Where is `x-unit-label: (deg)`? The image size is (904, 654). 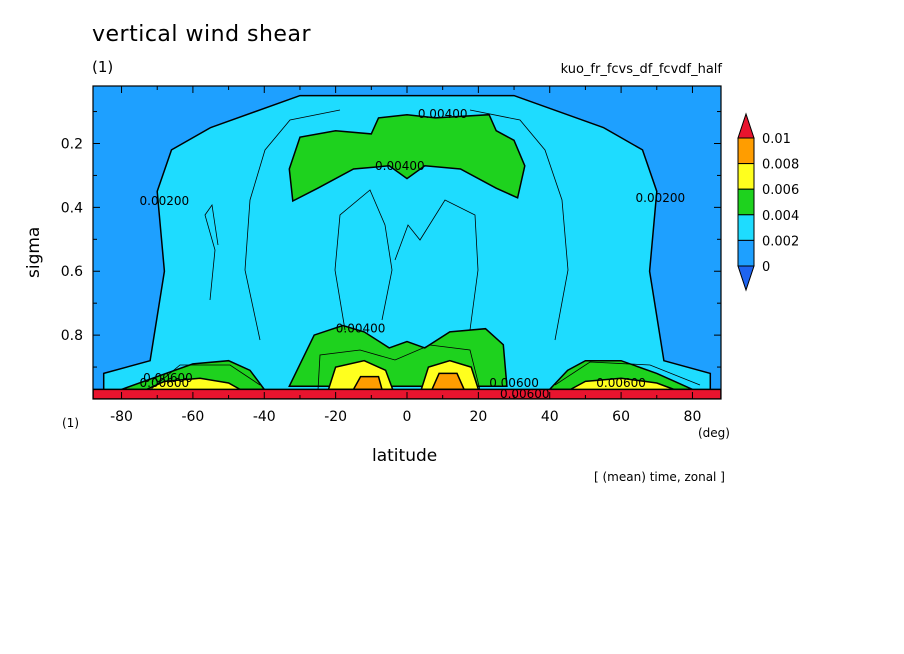
x-unit-label: (deg) is located at coordinates (714, 433).